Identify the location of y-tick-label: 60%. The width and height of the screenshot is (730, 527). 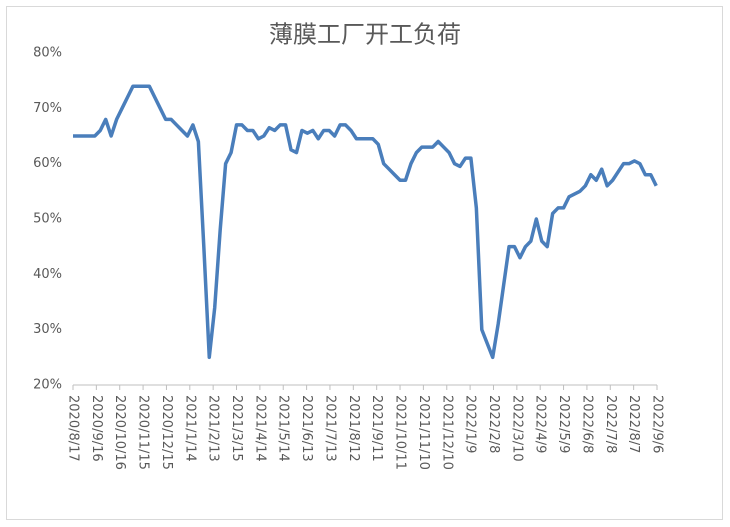
(47, 163).